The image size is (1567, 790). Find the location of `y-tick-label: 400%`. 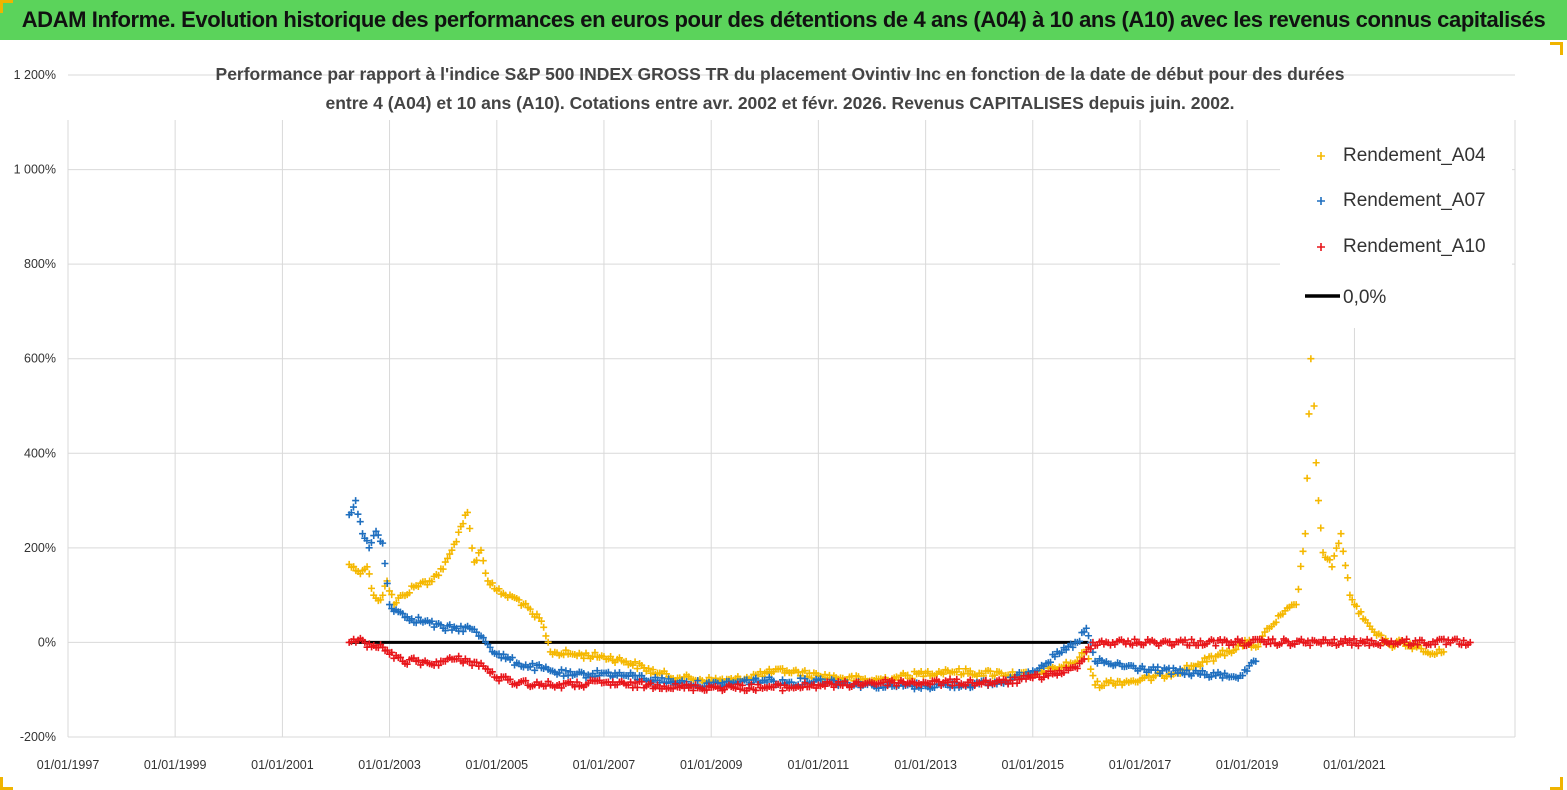

y-tick-label: 400% is located at coordinates (40, 453).